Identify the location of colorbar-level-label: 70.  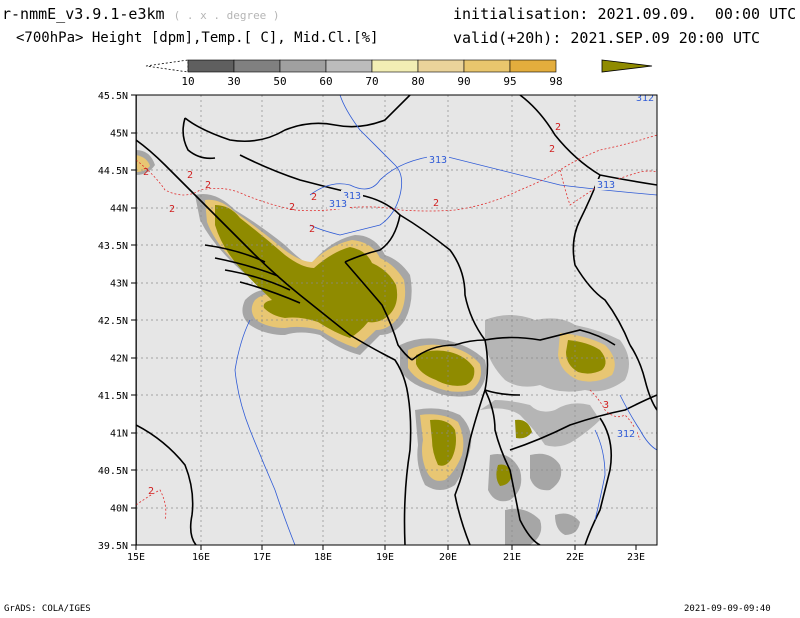
(371, 81).